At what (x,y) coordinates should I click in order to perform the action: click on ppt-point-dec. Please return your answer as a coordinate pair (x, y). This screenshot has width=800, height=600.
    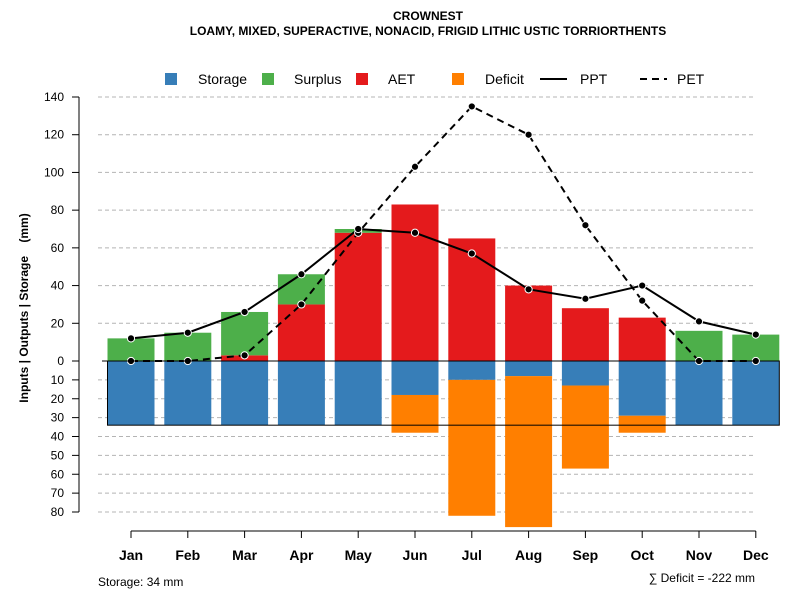
    Looking at the image, I should click on (755, 334).